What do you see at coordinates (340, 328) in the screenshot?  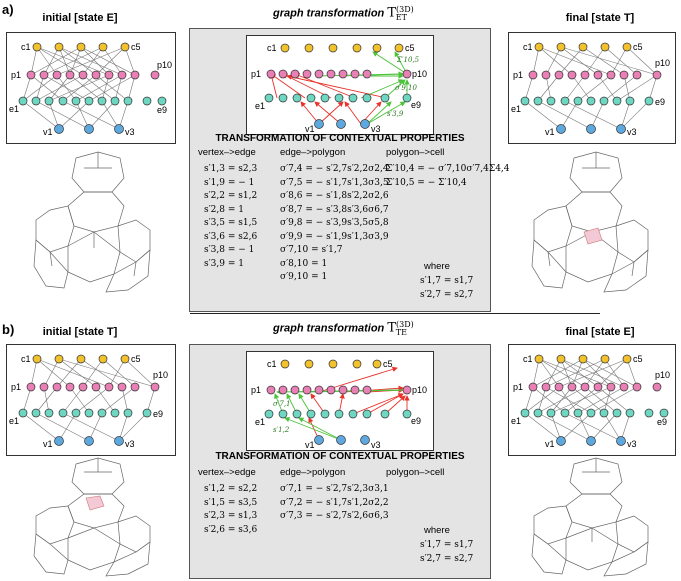 I see `panel-b-center-title: graph transformation T(3D)TE` at bounding box center [340, 328].